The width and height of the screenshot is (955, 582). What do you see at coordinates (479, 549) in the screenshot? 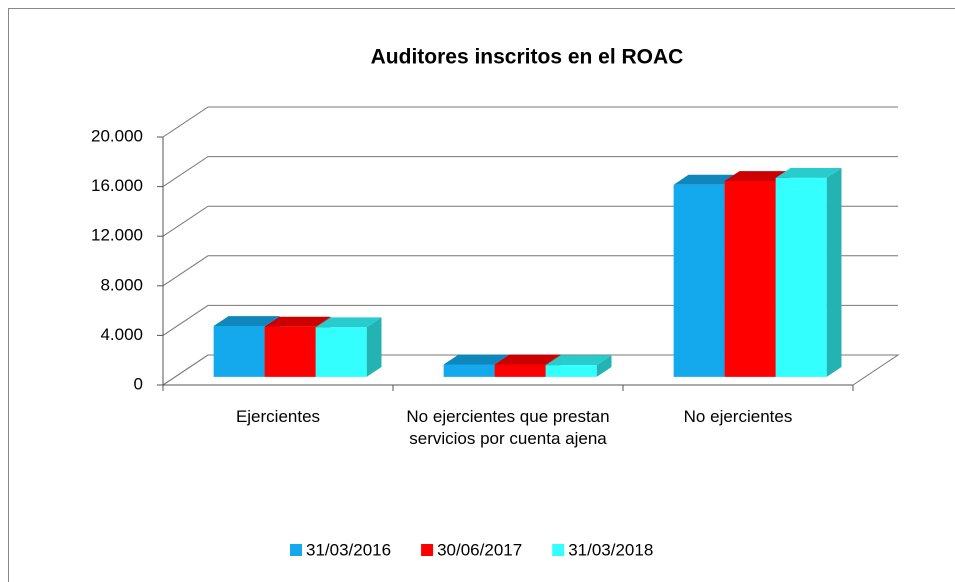
I see `legend-label: 30/06/2017` at bounding box center [479, 549].